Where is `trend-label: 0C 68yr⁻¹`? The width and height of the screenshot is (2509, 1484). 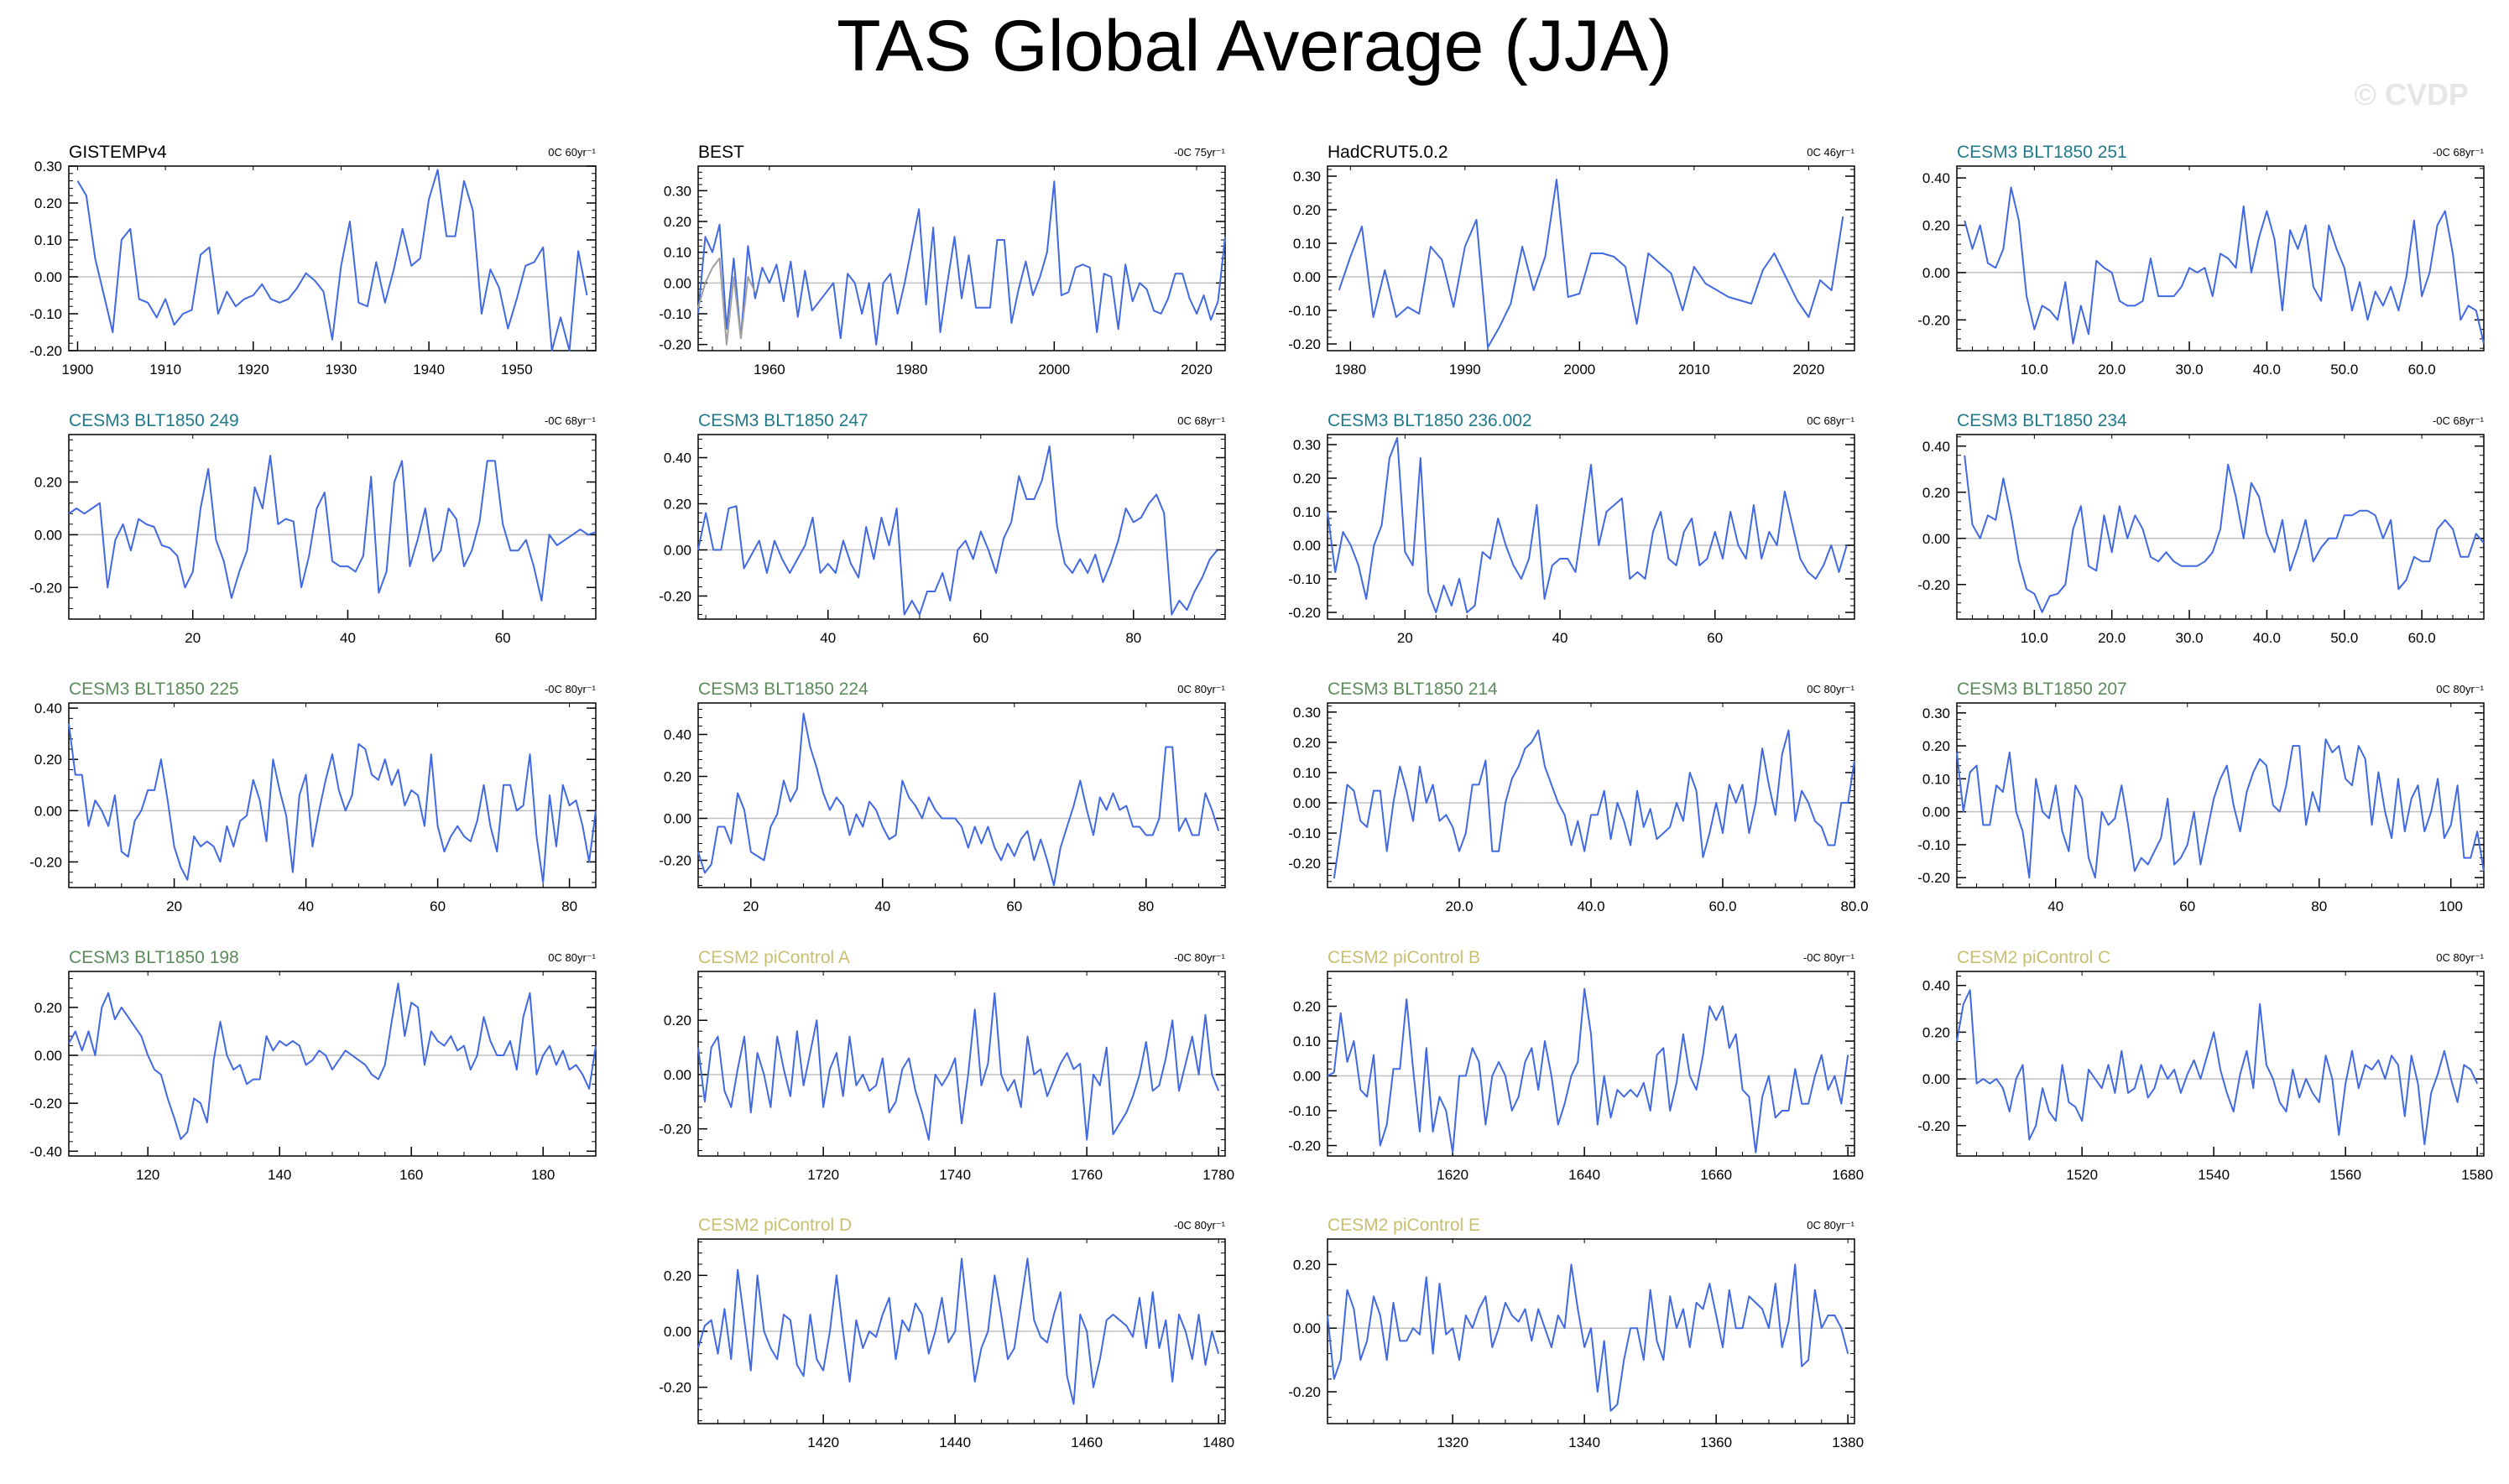
trend-label: 0C 68yr⁻¹ is located at coordinates (1201, 420).